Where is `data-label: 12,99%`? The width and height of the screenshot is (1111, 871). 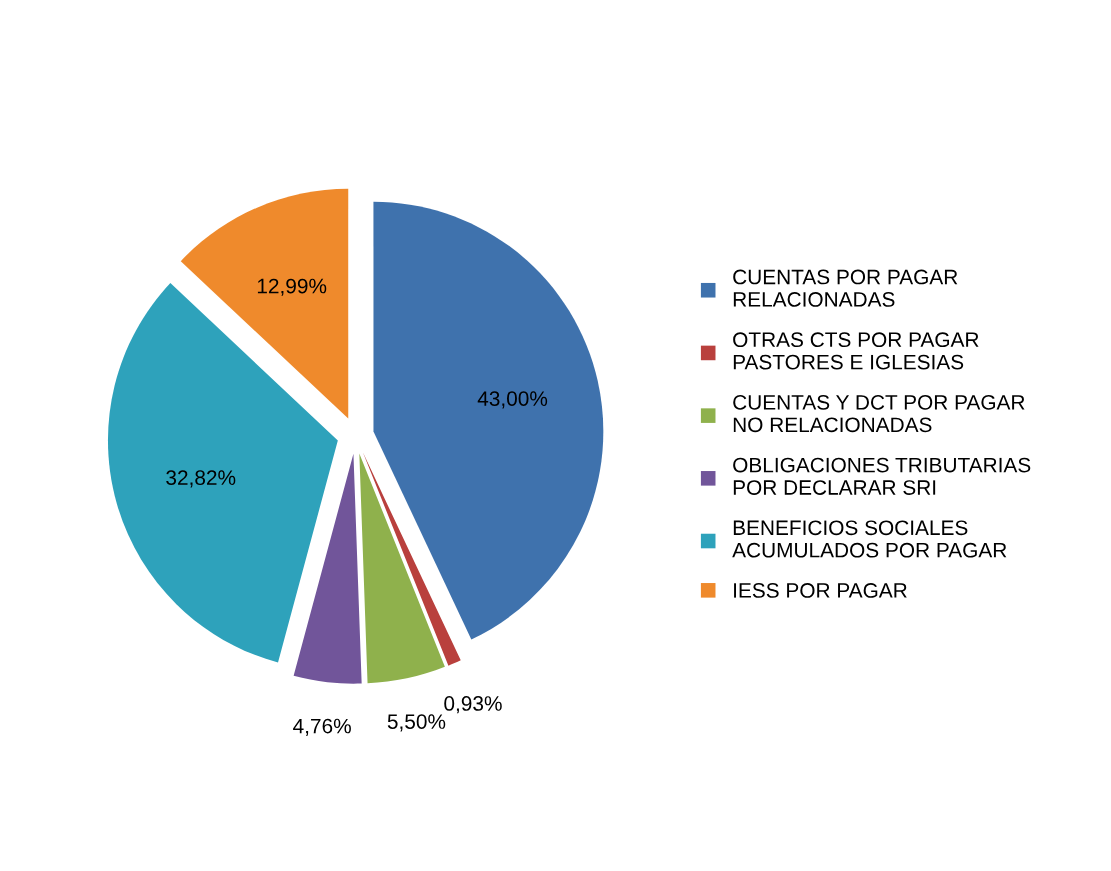
data-label: 12,99% is located at coordinates (292, 287).